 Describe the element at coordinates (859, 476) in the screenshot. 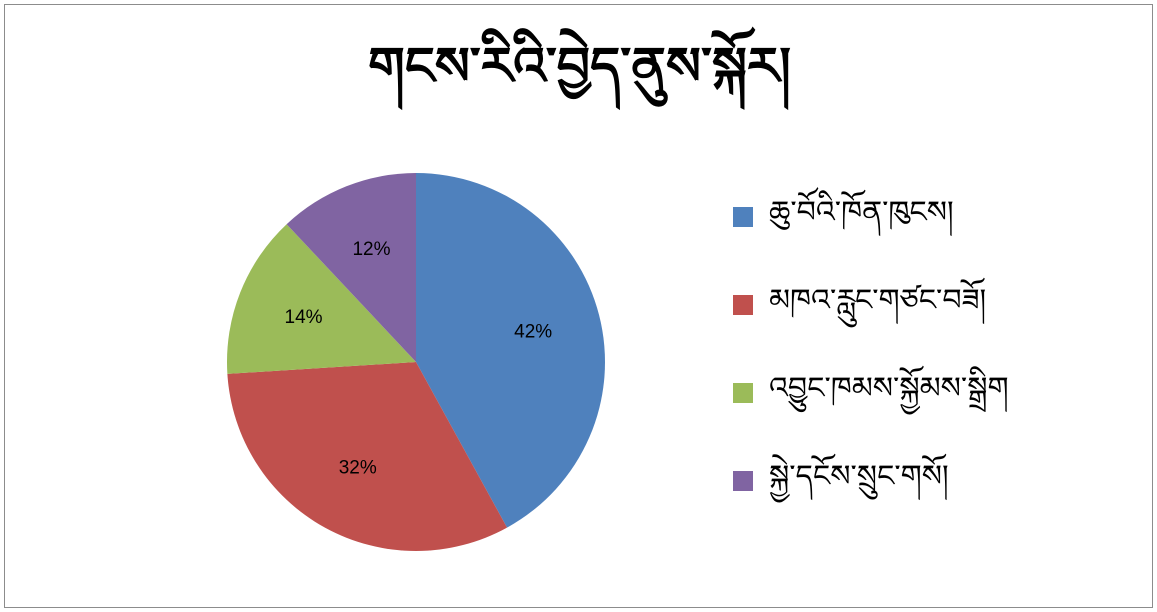

I see `legend-label: སྐྱེ་དངོས་སྲུང་གསོ།` at that location.